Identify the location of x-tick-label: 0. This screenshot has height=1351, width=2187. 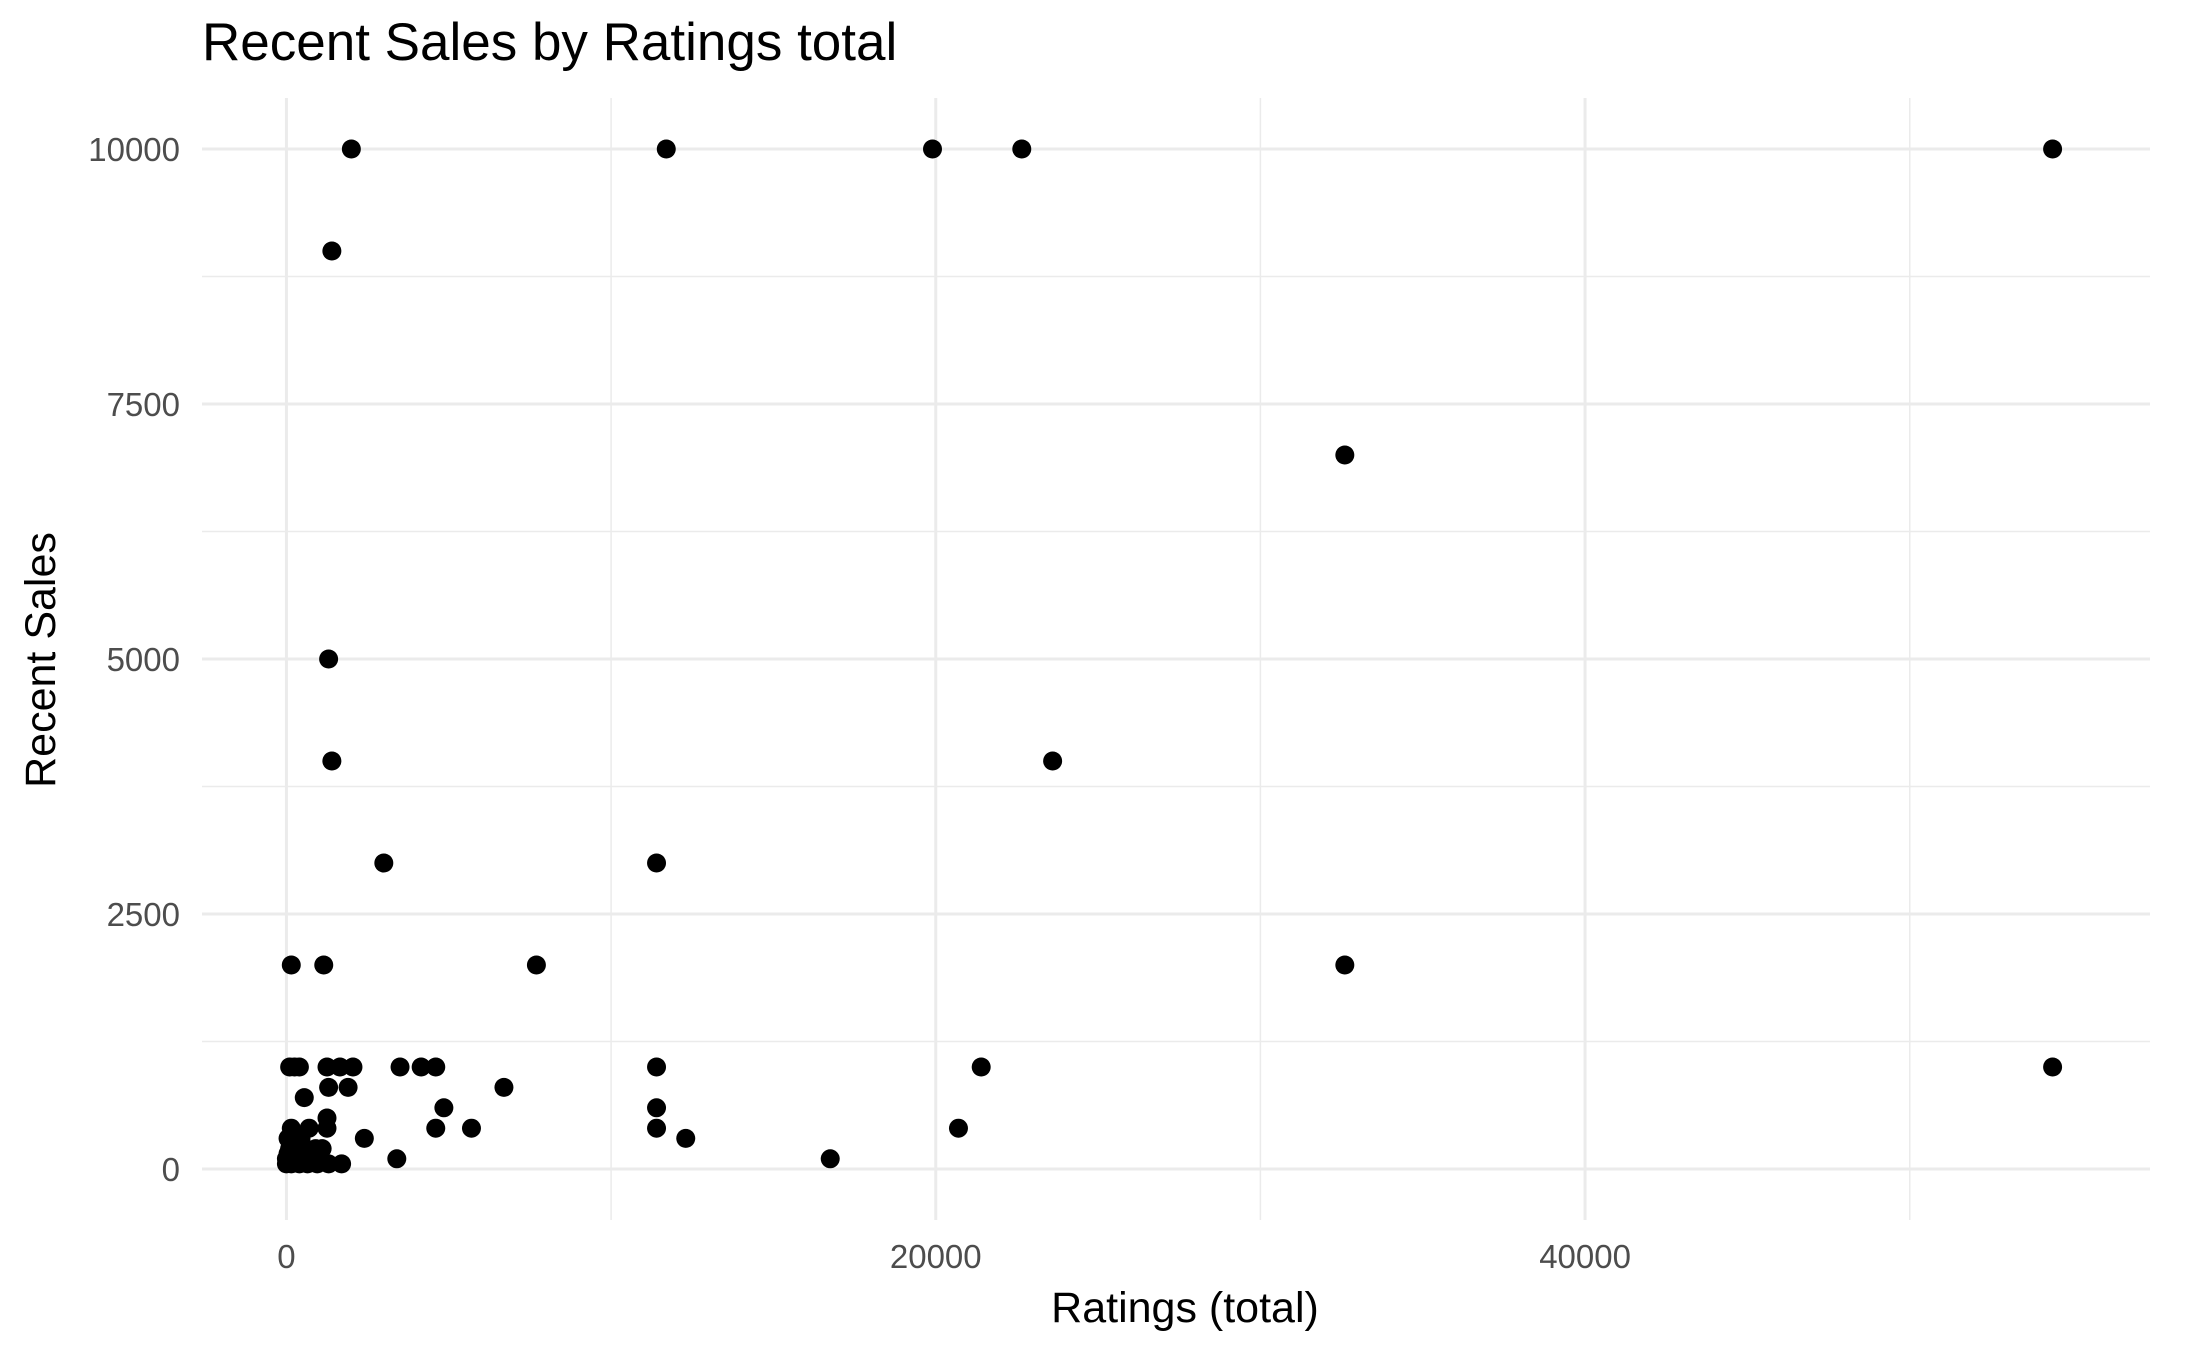
(286, 1256).